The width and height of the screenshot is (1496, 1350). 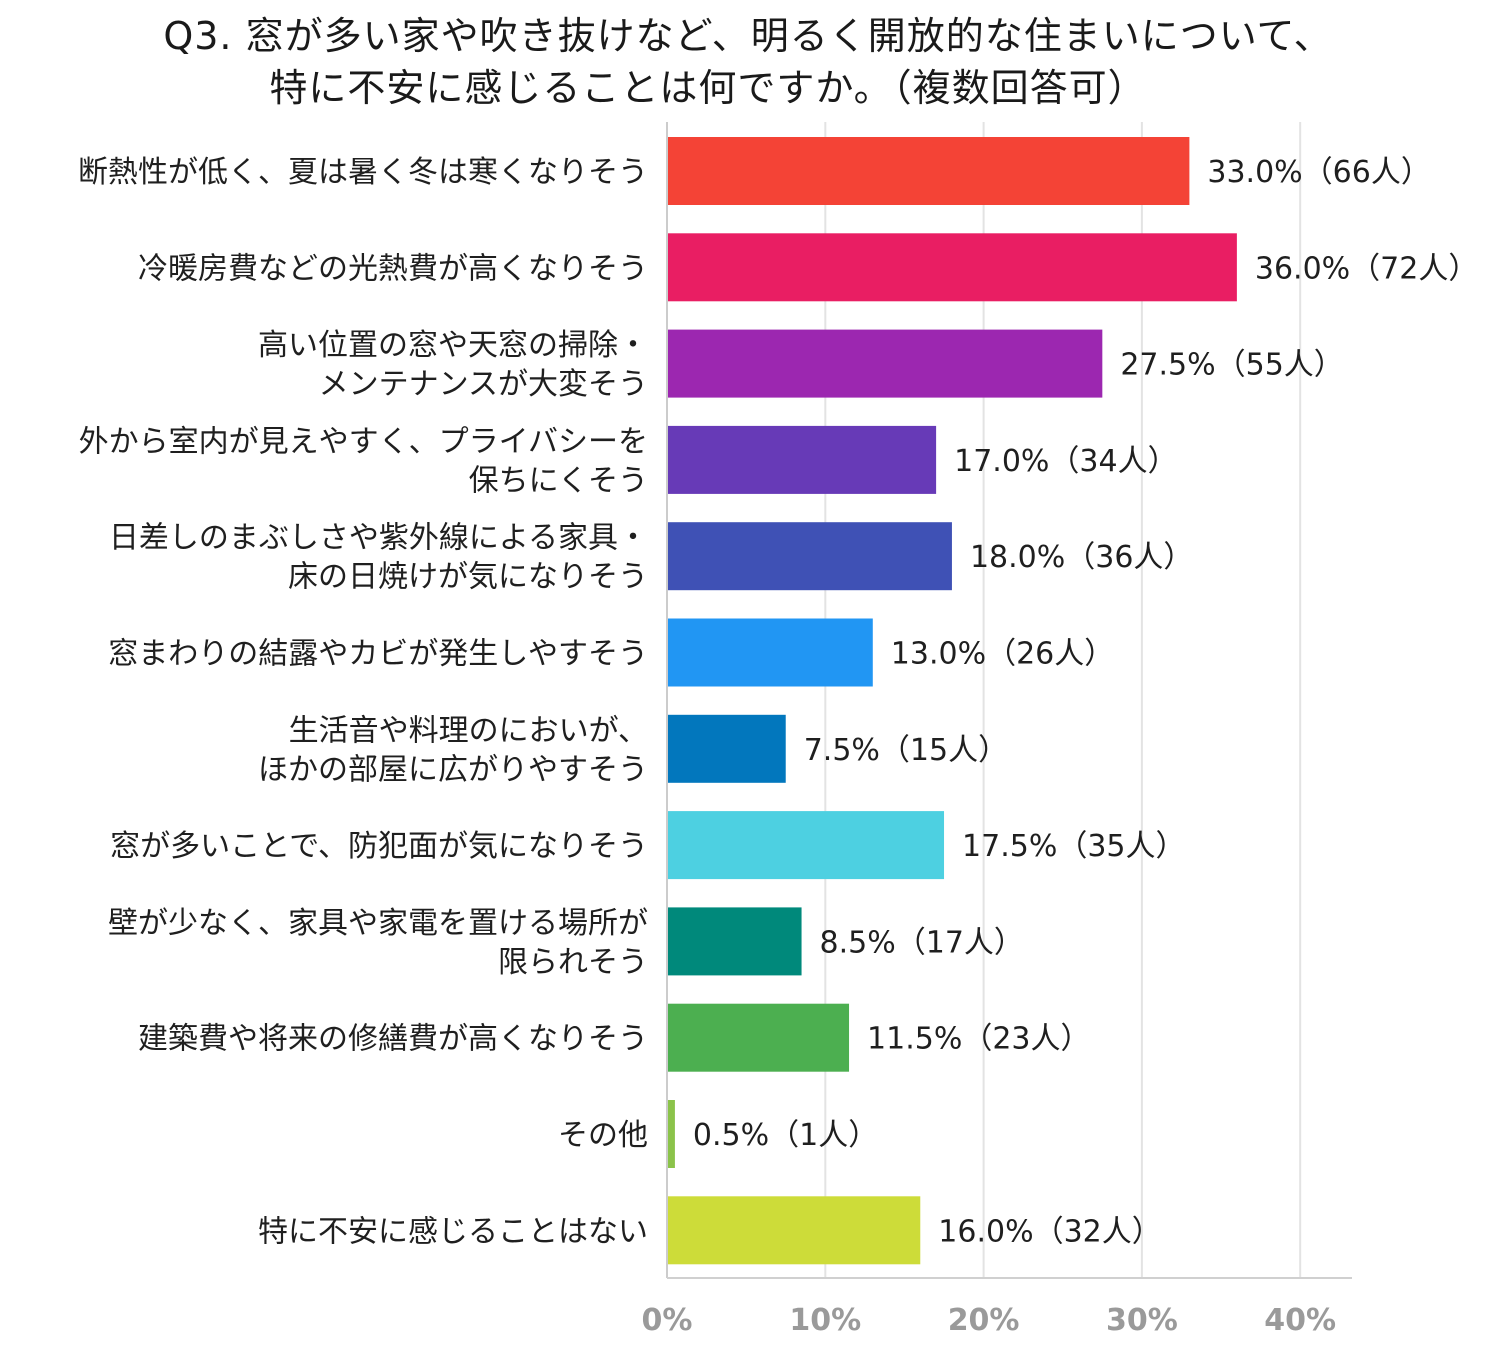 What do you see at coordinates (379, 846) in the screenshot?
I see `category-label: 窓が多いことで、防犯面が気になりそう` at bounding box center [379, 846].